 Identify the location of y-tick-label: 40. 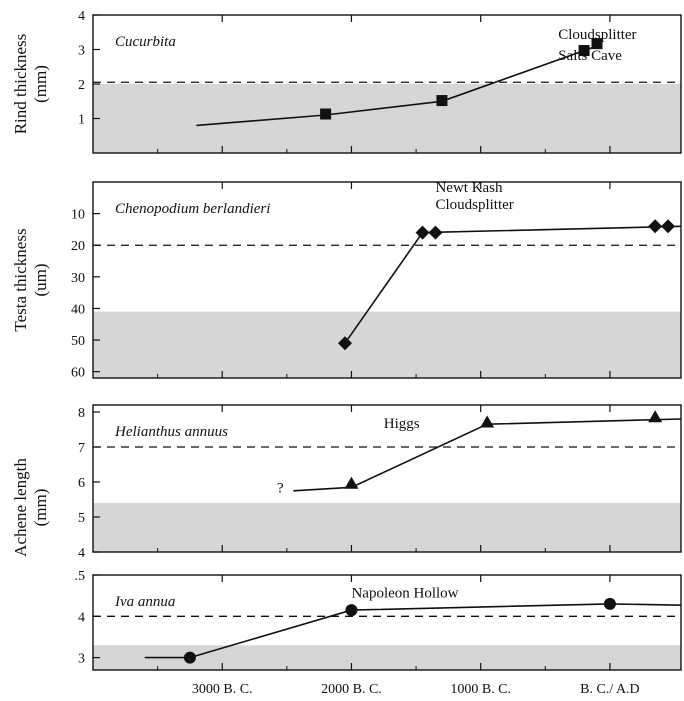
(78, 309).